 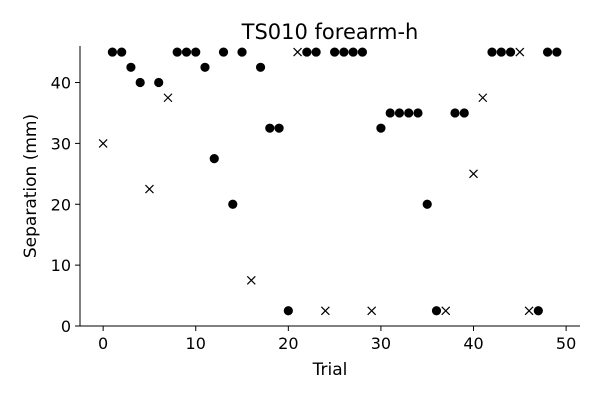 What do you see at coordinates (31, 186) in the screenshot?
I see `y-axis-label: Separation (mm)` at bounding box center [31, 186].